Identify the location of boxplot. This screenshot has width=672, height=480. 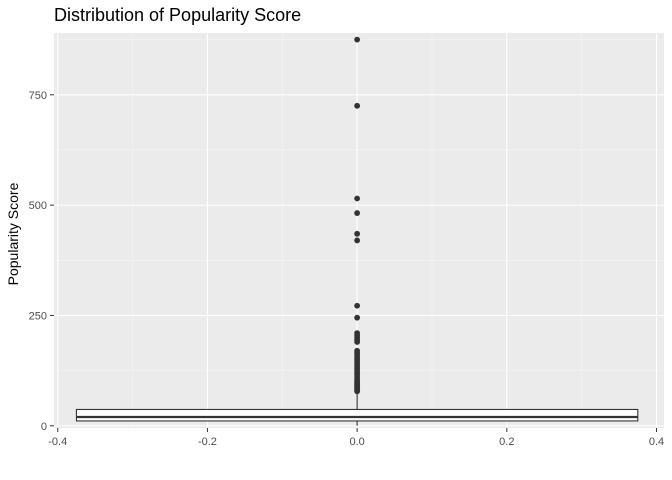
(357, 409).